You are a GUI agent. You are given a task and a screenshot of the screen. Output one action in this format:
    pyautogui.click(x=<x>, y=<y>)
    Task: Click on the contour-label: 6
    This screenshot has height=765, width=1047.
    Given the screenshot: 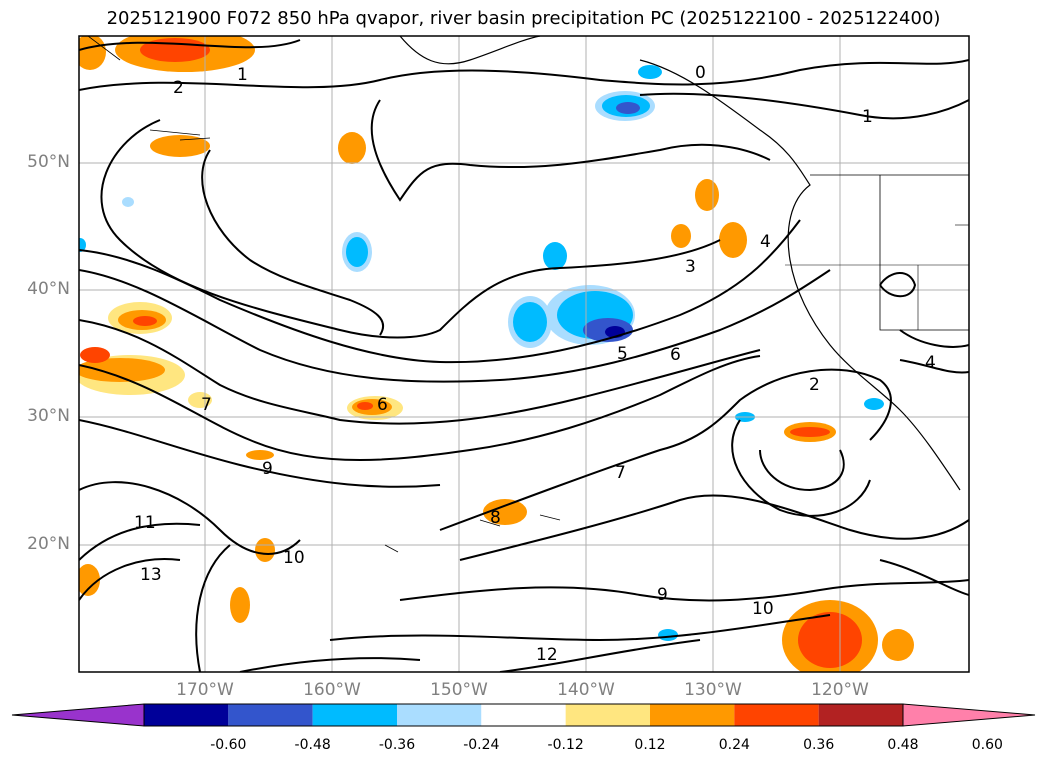 What is the action you would take?
    pyautogui.click(x=675, y=355)
    